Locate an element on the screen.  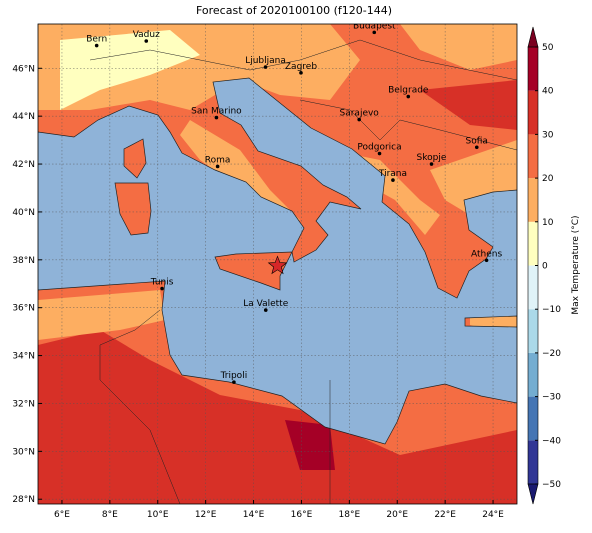
x-tick-label: 12°E is located at coordinates (206, 515).